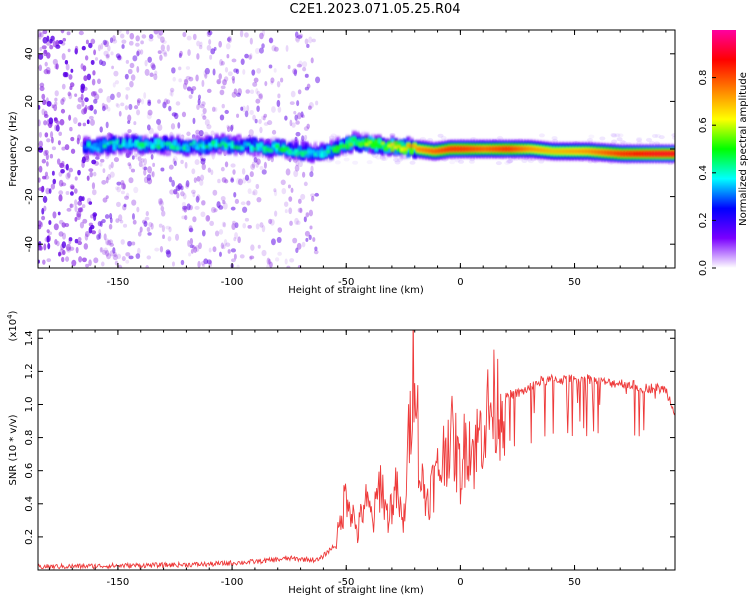 The width and height of the screenshot is (750, 600). Describe the element at coordinates (375, 9) in the screenshot. I see `chart-title: C2E1.2023.071.05.25.R04` at that location.